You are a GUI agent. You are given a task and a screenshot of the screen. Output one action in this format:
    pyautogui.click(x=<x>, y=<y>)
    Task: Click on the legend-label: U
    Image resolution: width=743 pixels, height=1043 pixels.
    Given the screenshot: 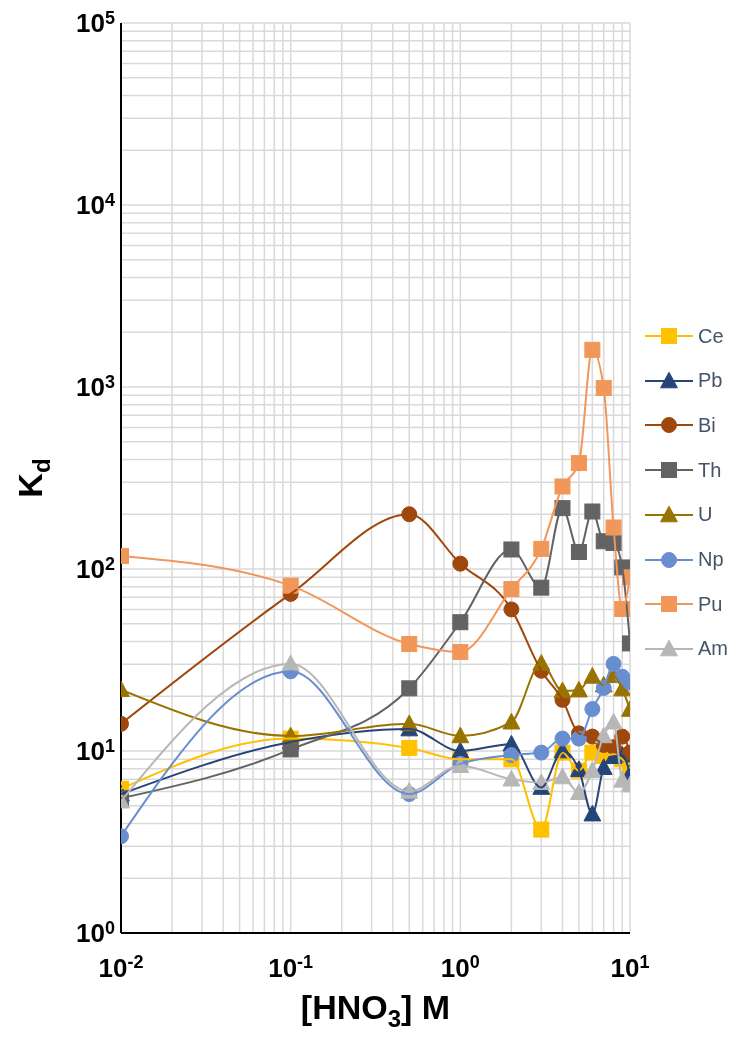 What is the action you would take?
    pyautogui.click(x=705, y=515)
    